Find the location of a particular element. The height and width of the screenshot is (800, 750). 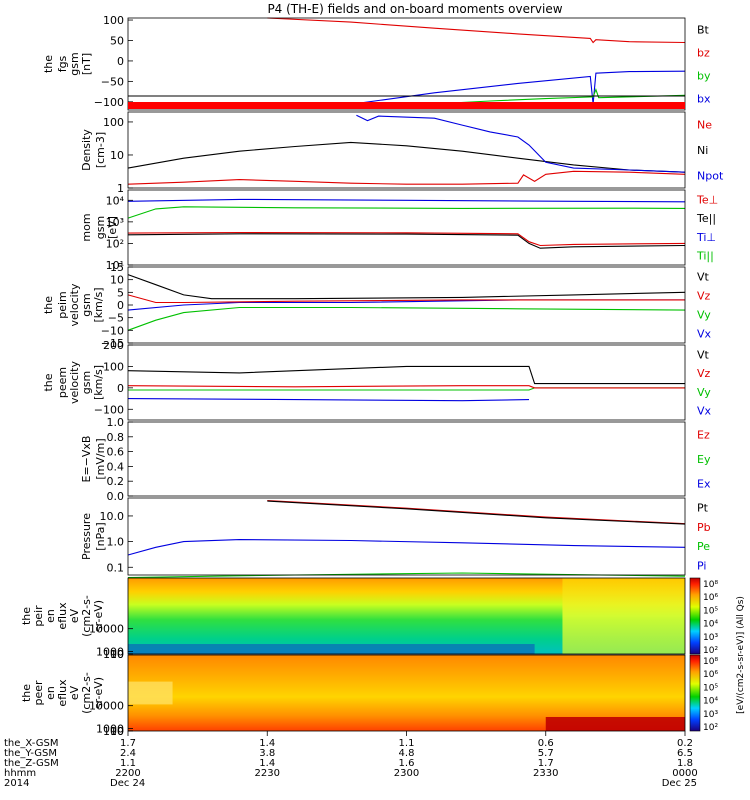

velocity-peim-frame is located at coordinates (406, 305).